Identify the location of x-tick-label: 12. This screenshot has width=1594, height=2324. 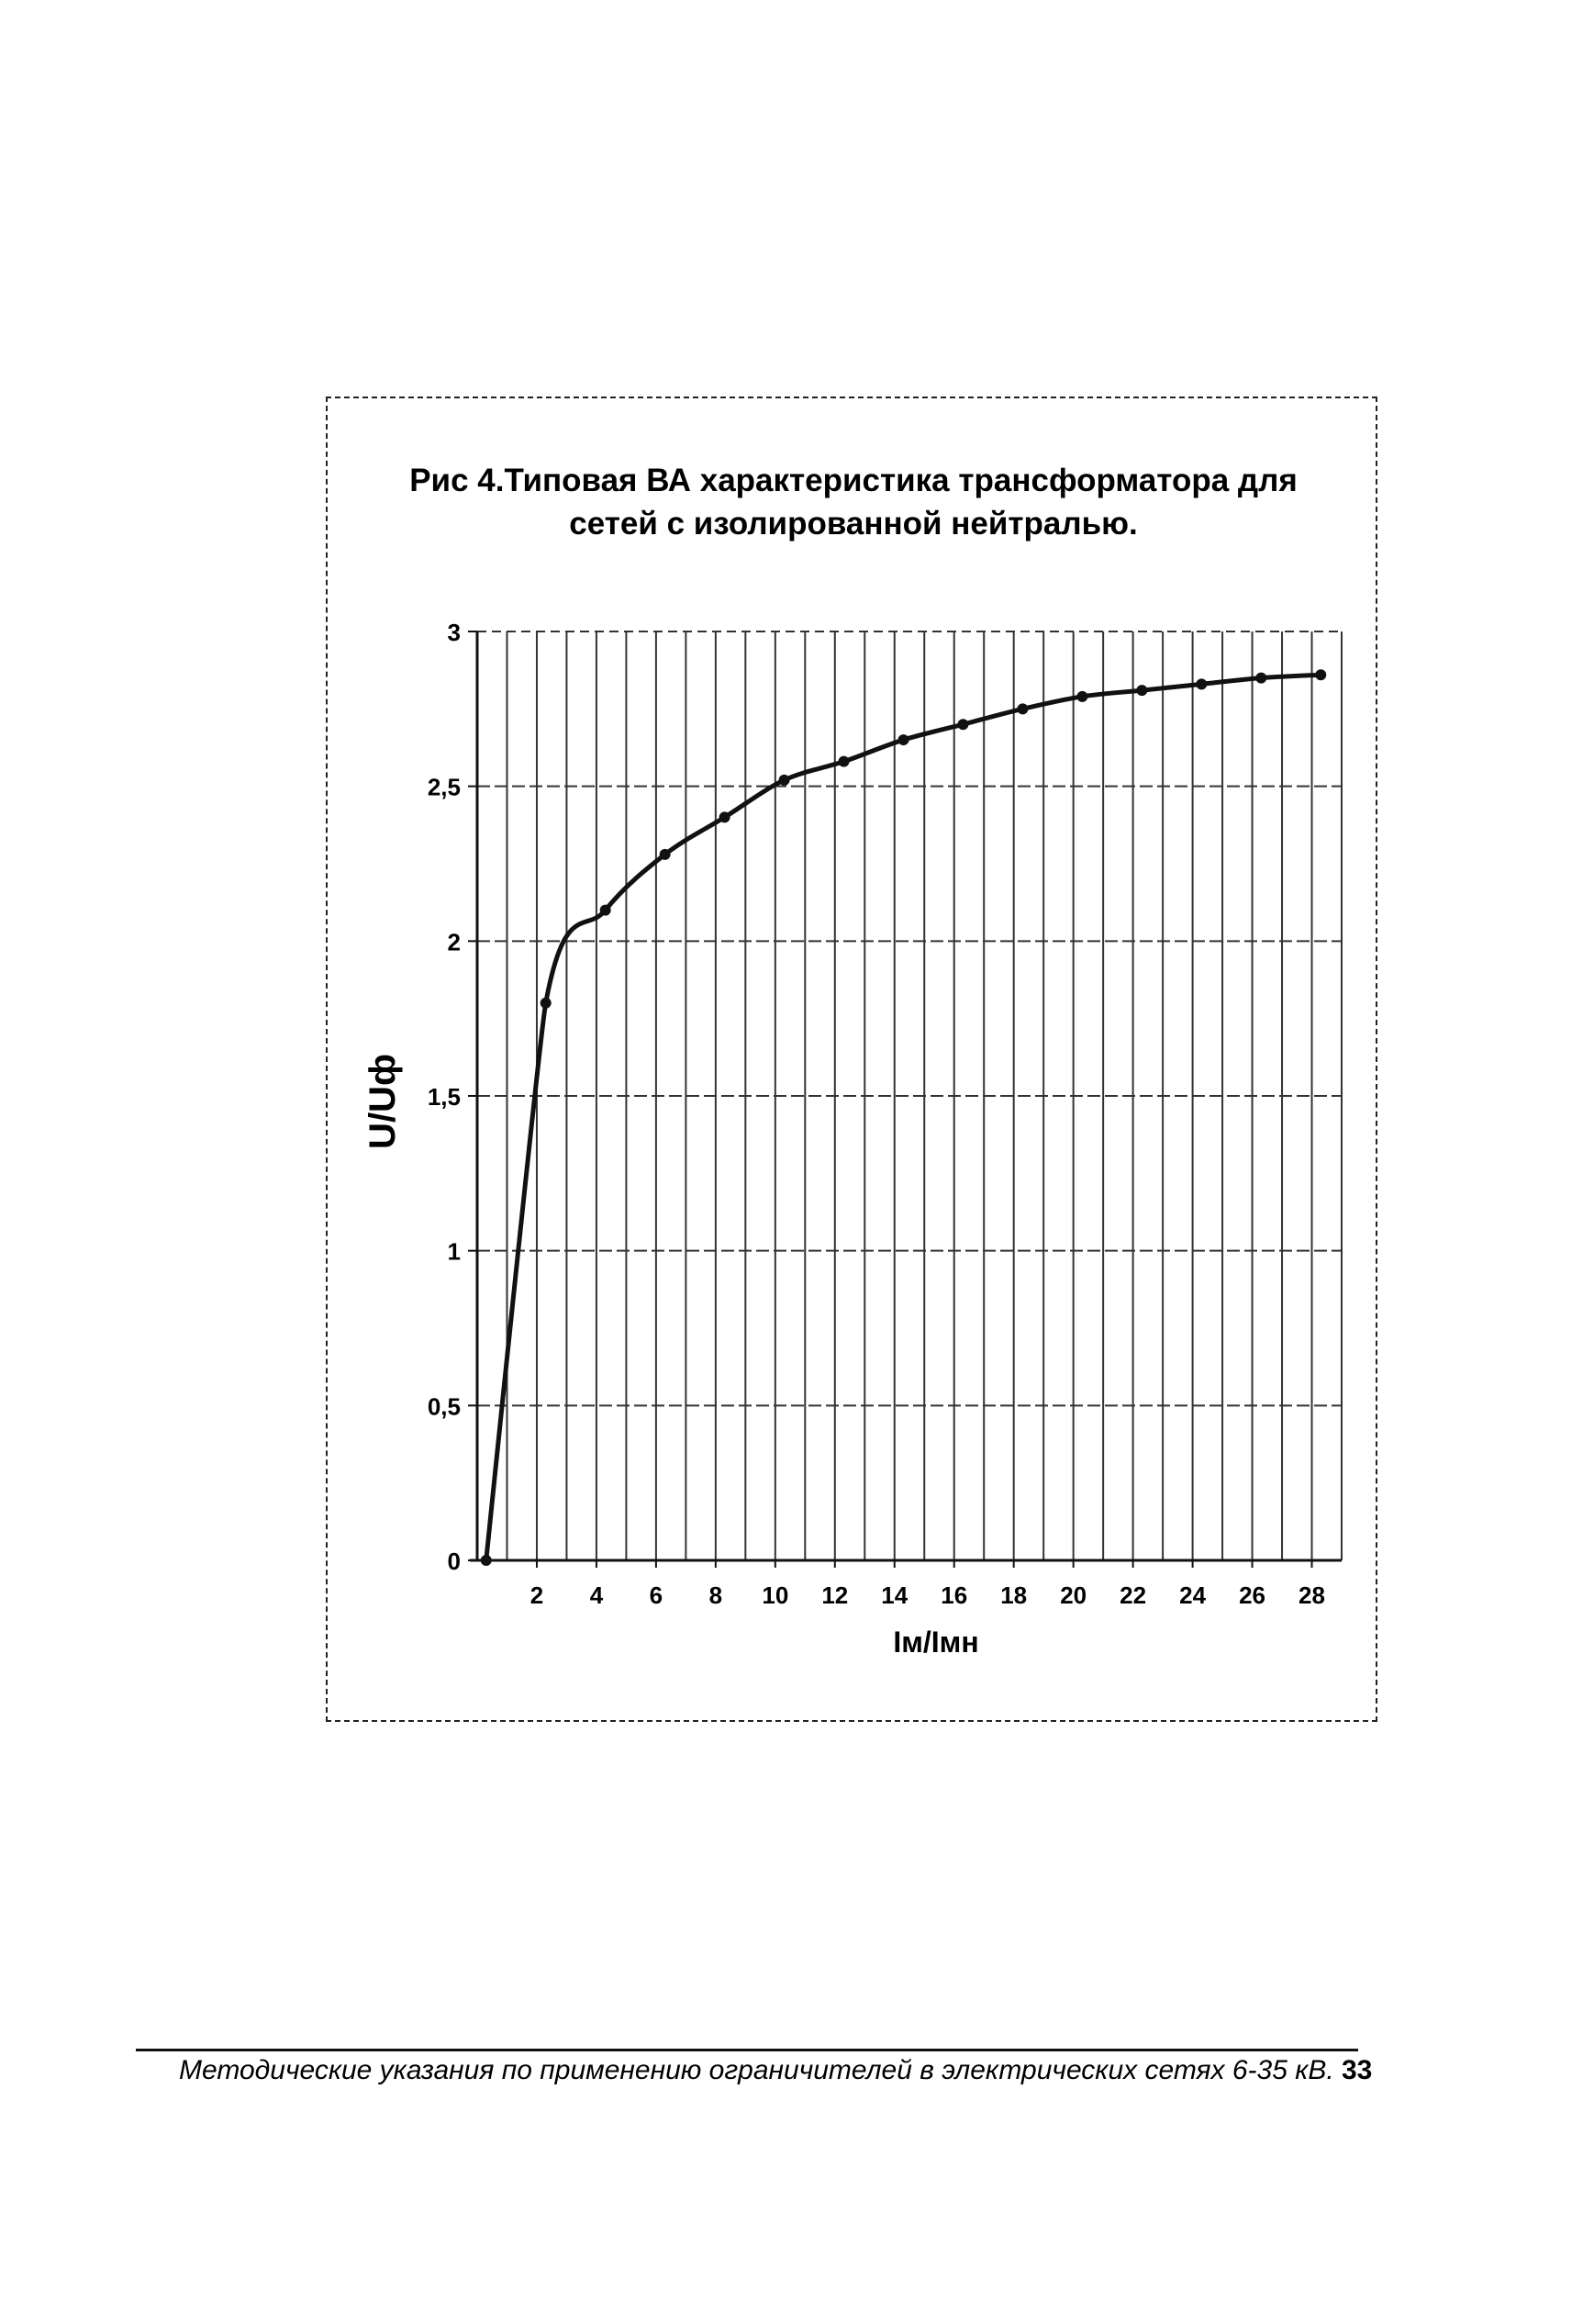
(834, 1595).